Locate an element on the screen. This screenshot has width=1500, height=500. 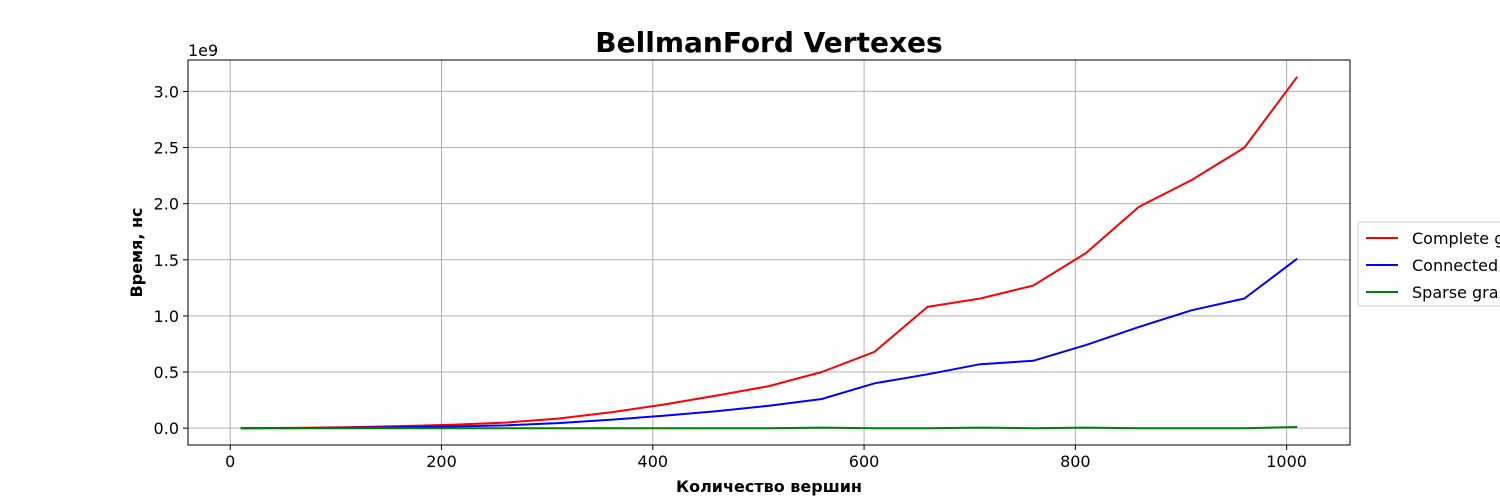
x-tick-label: 200 is located at coordinates (441, 461).